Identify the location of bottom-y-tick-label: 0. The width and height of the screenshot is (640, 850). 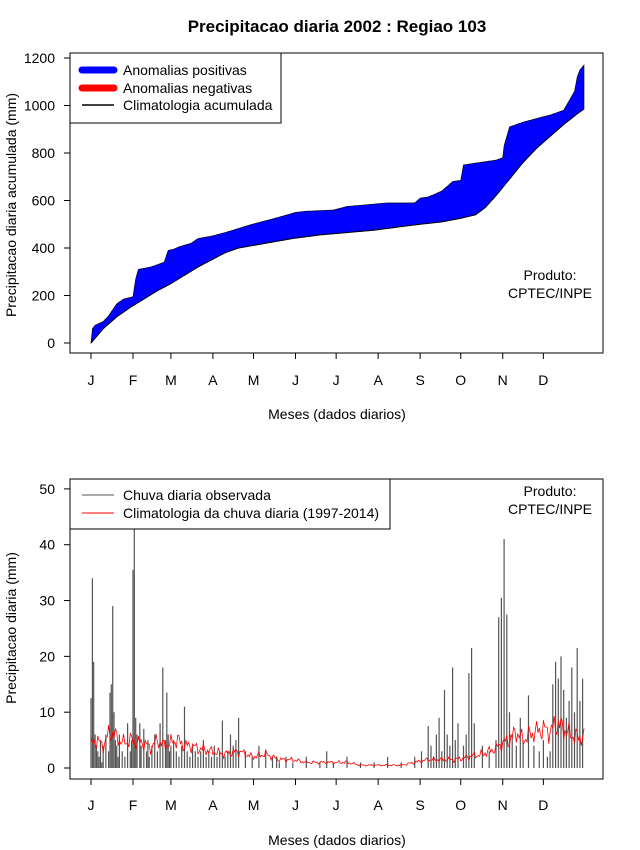
(51, 768).